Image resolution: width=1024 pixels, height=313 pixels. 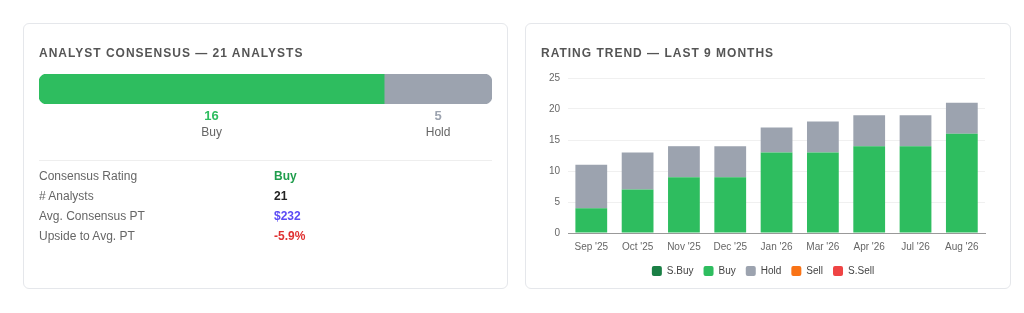 I want to click on text: 21, so click(x=281, y=196).